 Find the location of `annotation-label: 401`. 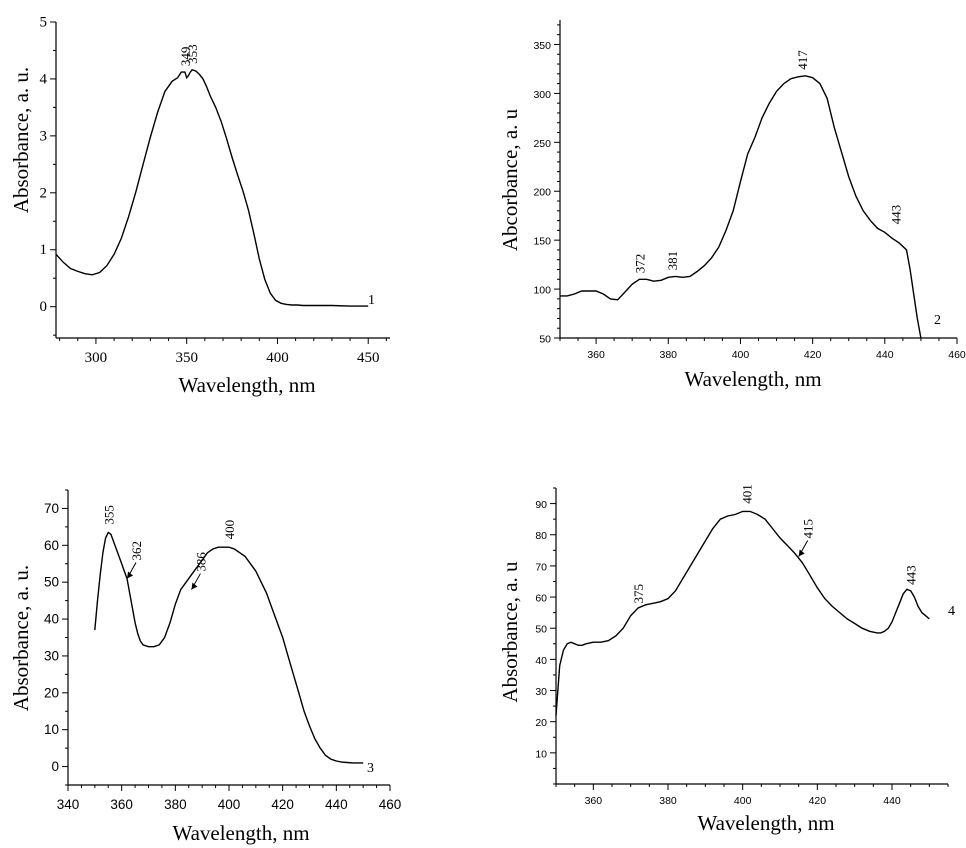

annotation-label: 401 is located at coordinates (746, 494).